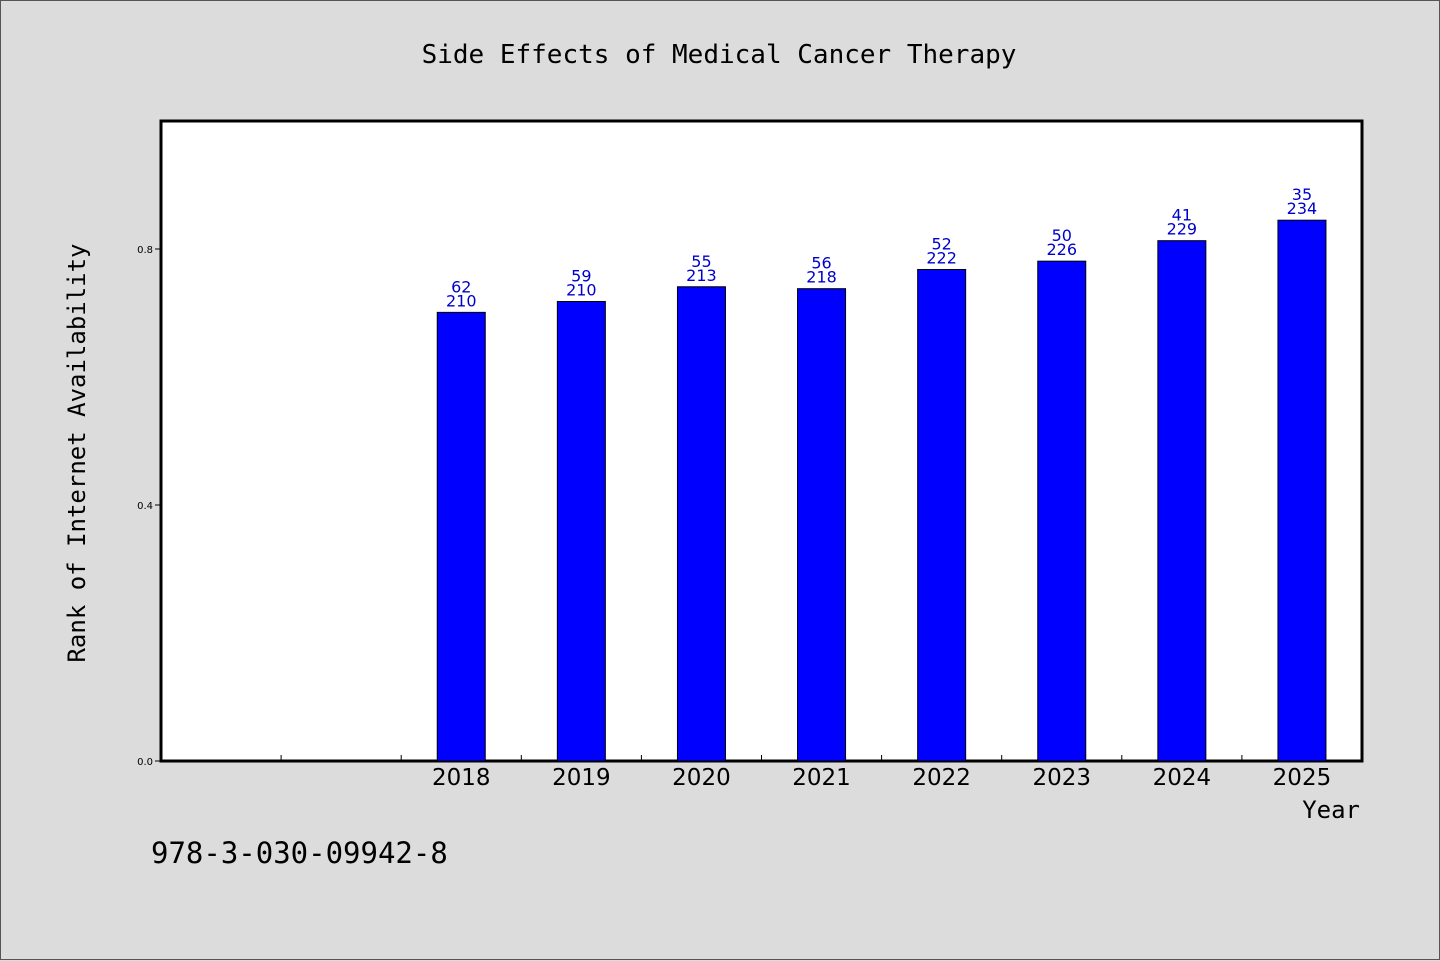 The height and width of the screenshot is (961, 1440). What do you see at coordinates (701, 778) in the screenshot?
I see `x-tick-label: 2020` at bounding box center [701, 778].